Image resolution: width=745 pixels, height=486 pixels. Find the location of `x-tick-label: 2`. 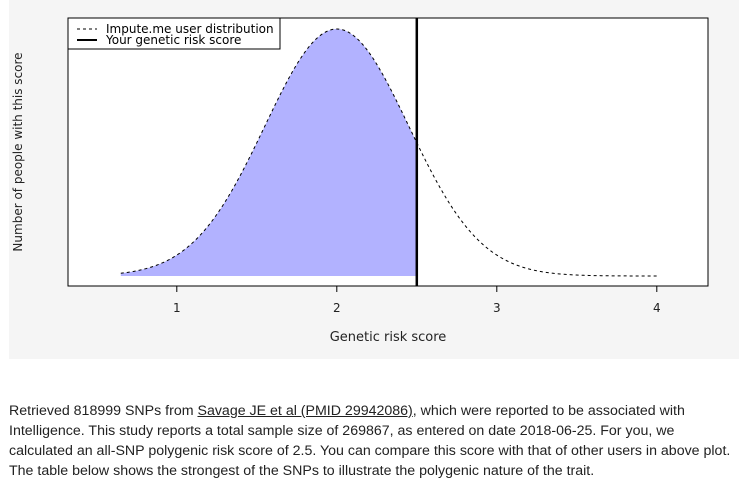

x-tick-label: 2 is located at coordinates (337, 308).